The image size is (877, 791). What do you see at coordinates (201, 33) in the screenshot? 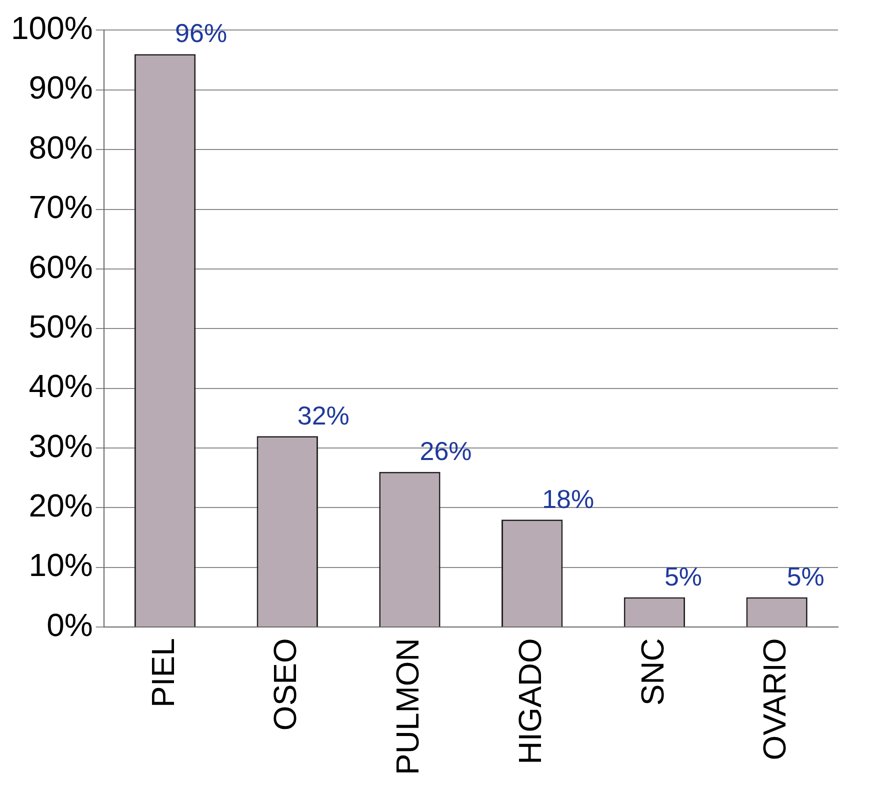
I see `data-label: 96%` at bounding box center [201, 33].